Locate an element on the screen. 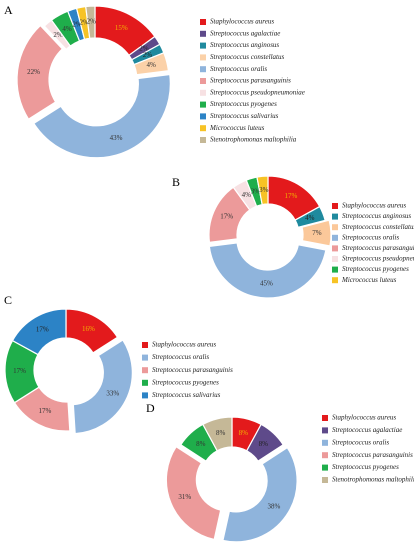  legend-label-d-2: Streptococcus oralis is located at coordinates (360, 442).